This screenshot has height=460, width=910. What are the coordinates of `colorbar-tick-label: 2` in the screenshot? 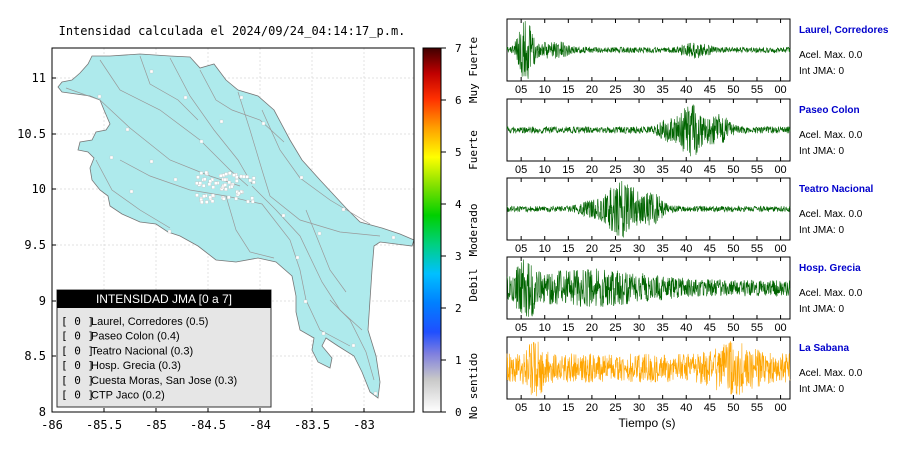 It's located at (458, 308).